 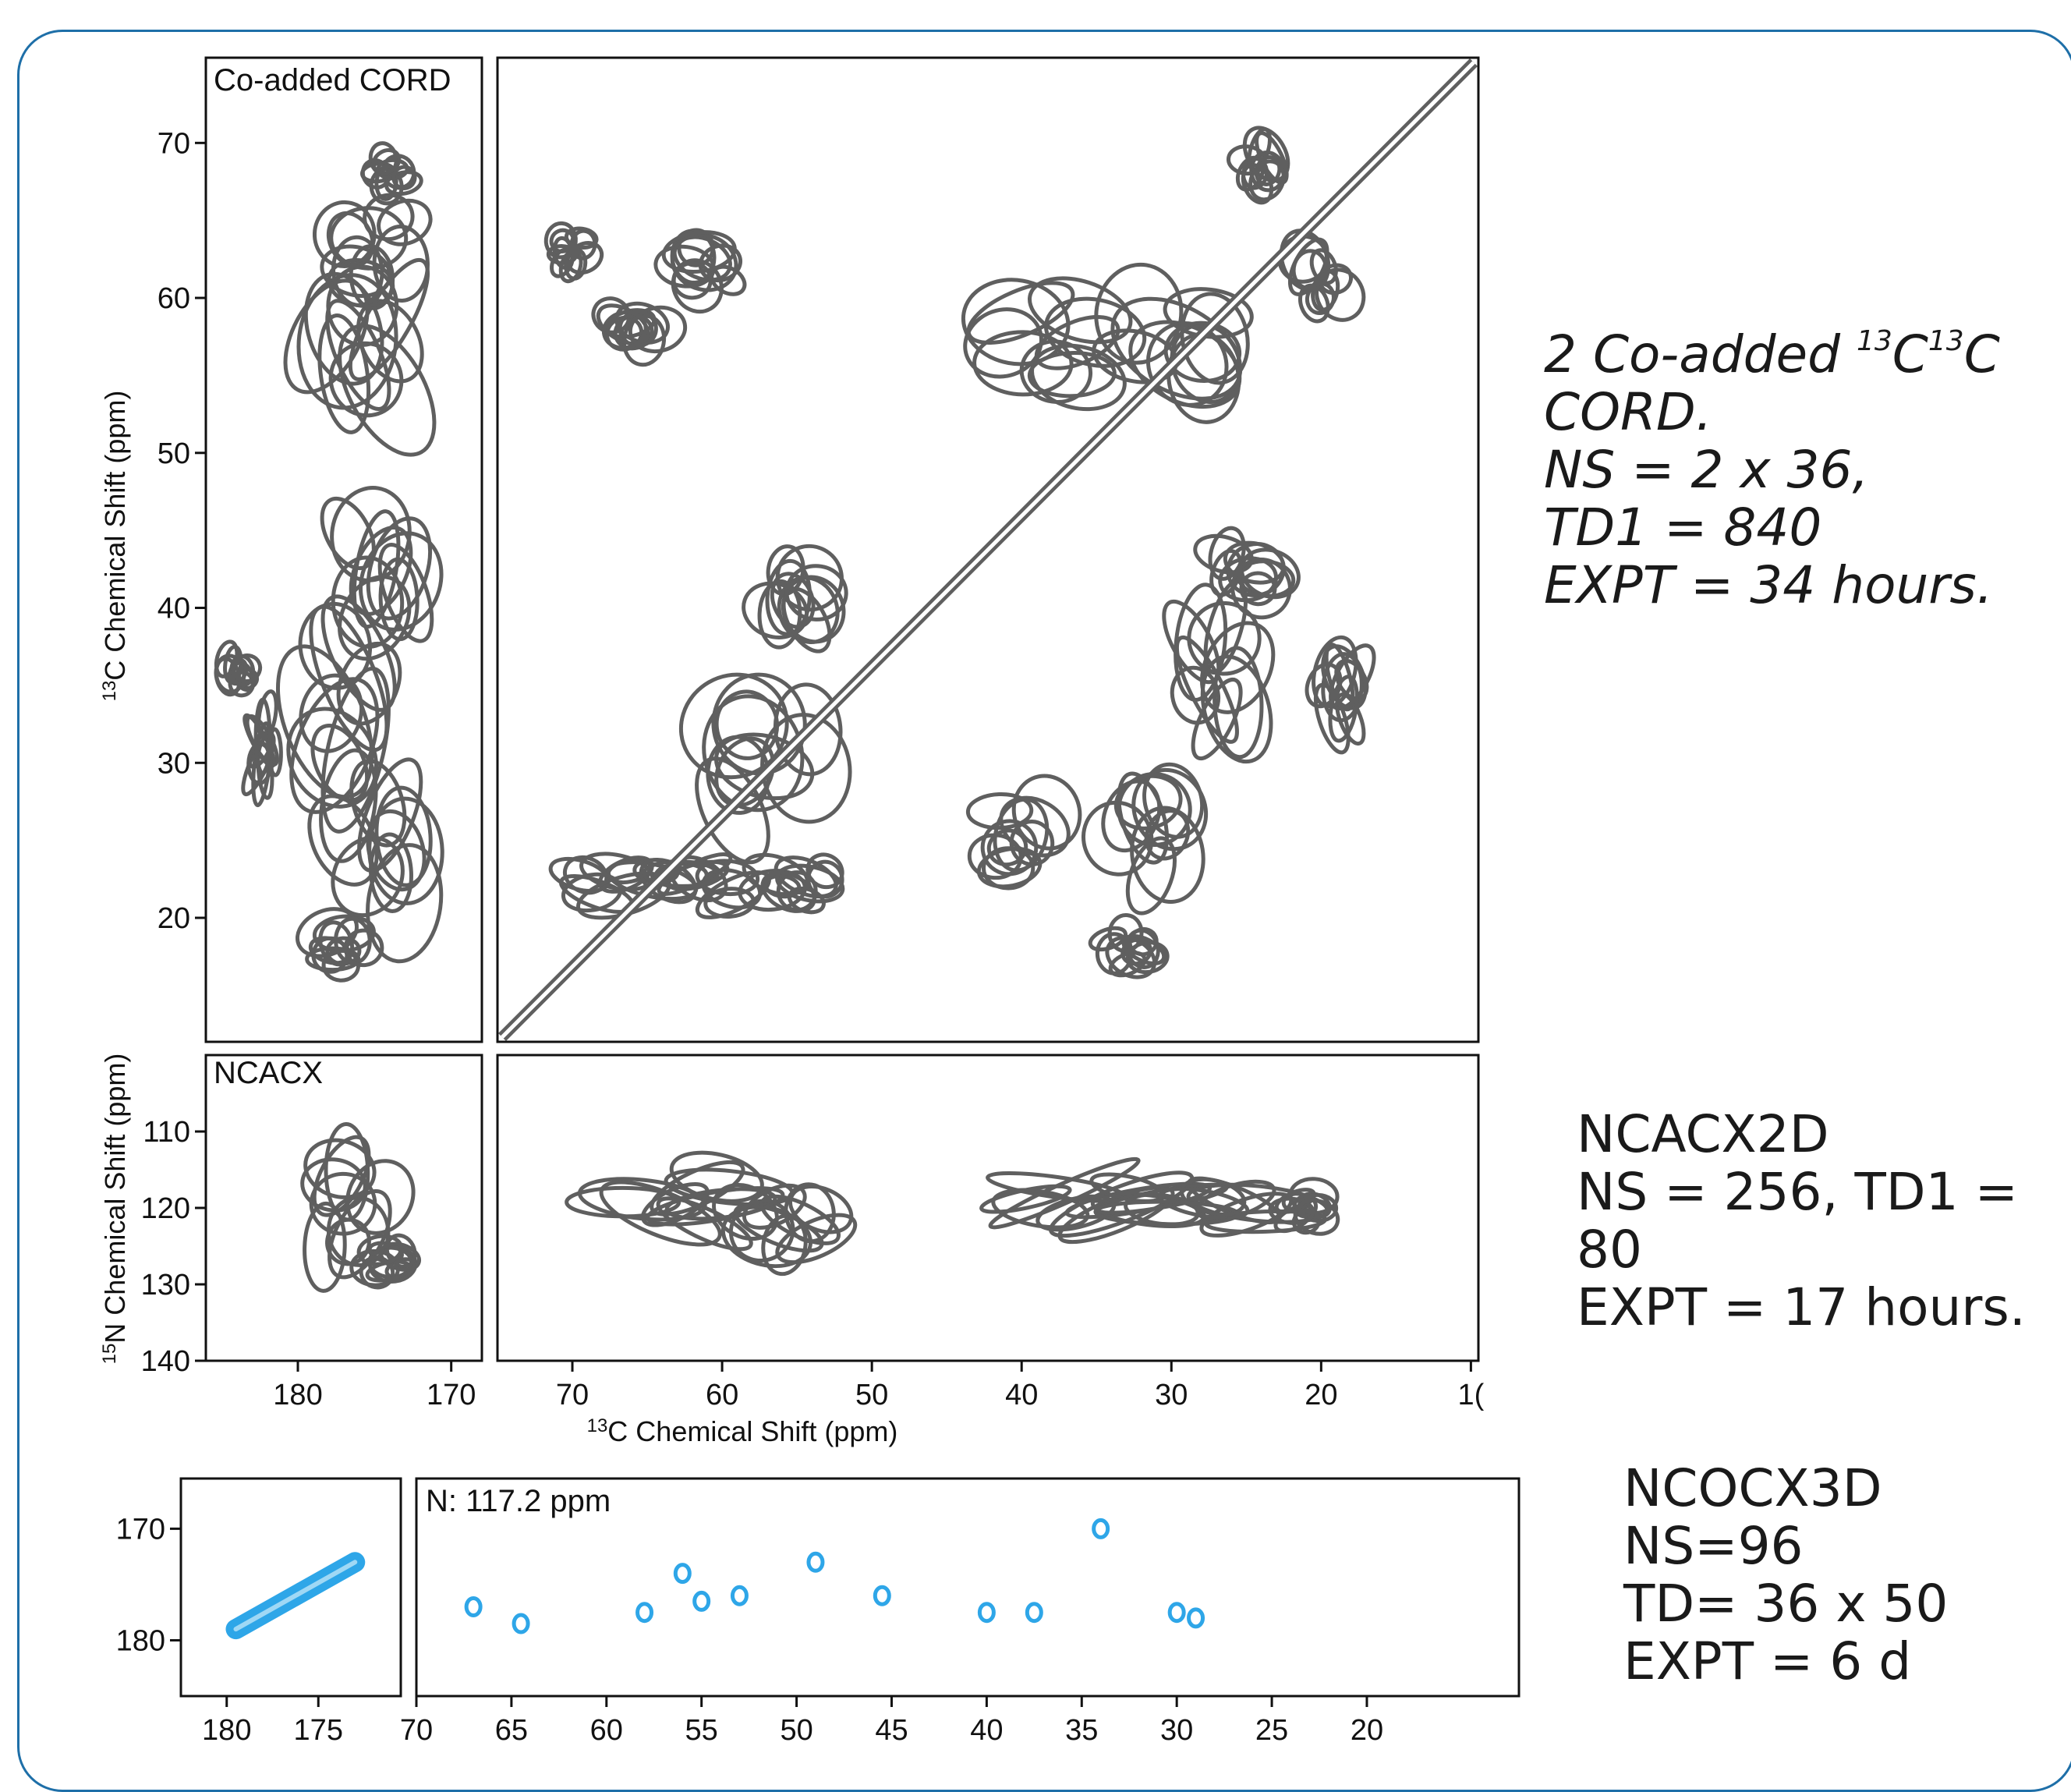 I want to click on ncacx-ylabel-sup: 15, so click(x=109, y=1354).